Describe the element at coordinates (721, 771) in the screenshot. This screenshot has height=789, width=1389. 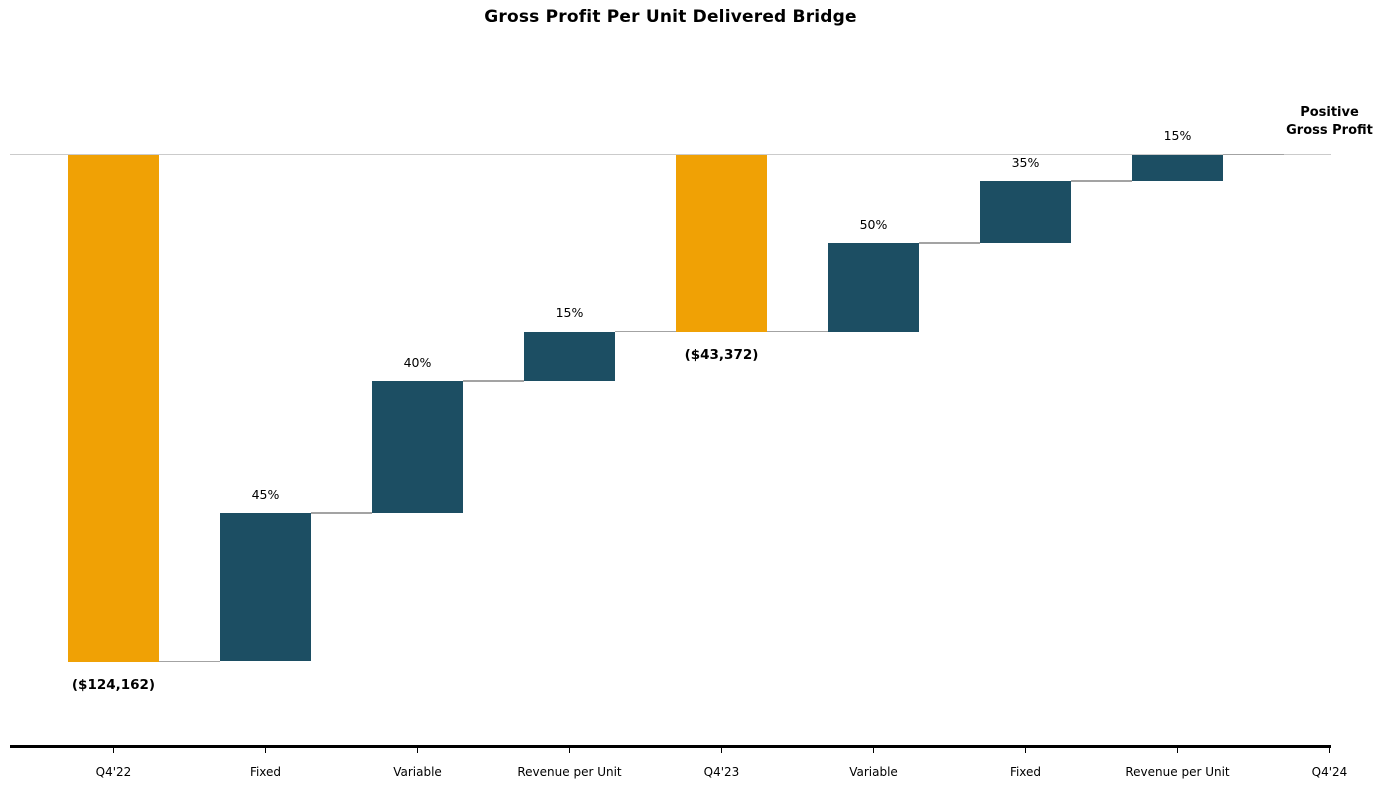
I see `x-tick-label: Q4'23` at that location.